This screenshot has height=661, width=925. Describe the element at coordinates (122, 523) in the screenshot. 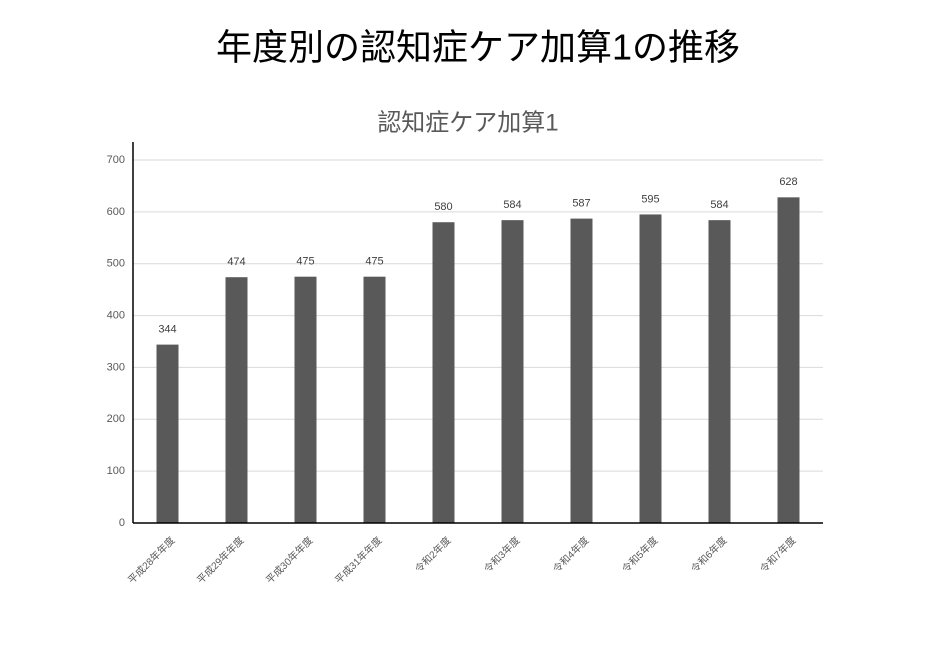

I see `y-tick-label: 0` at that location.